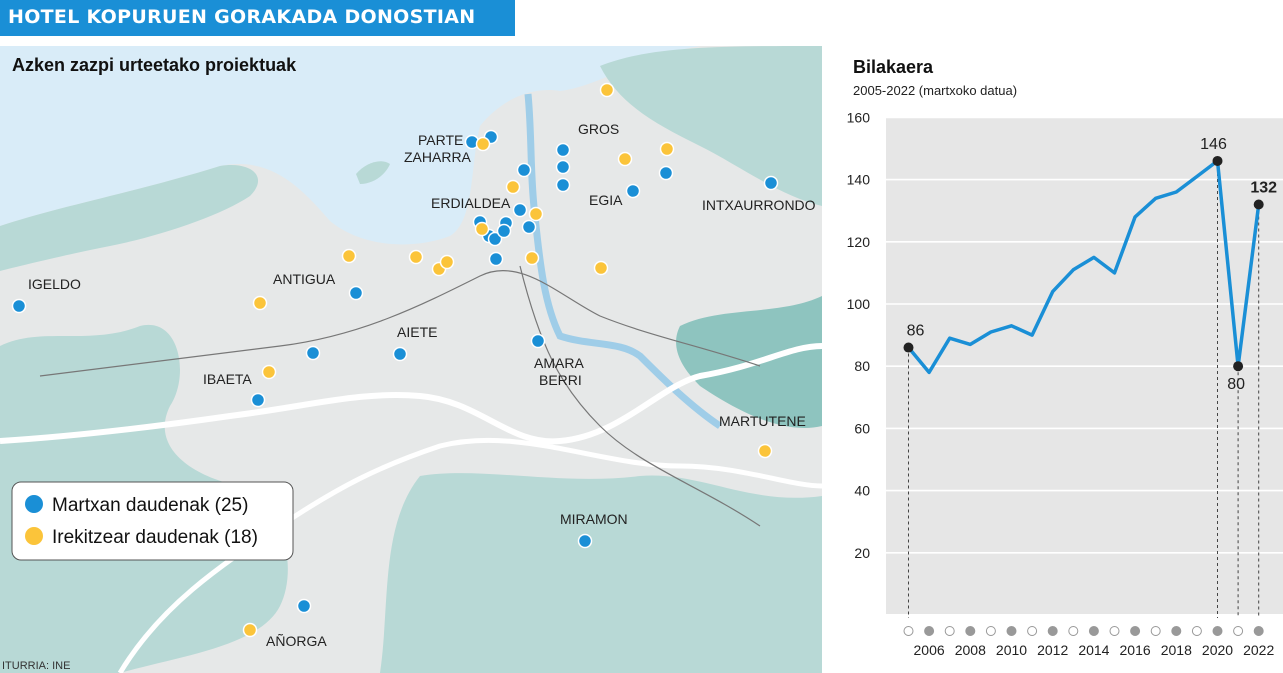 The width and height of the screenshot is (1283, 673). I want to click on y-tick-label: 20, so click(862, 553).